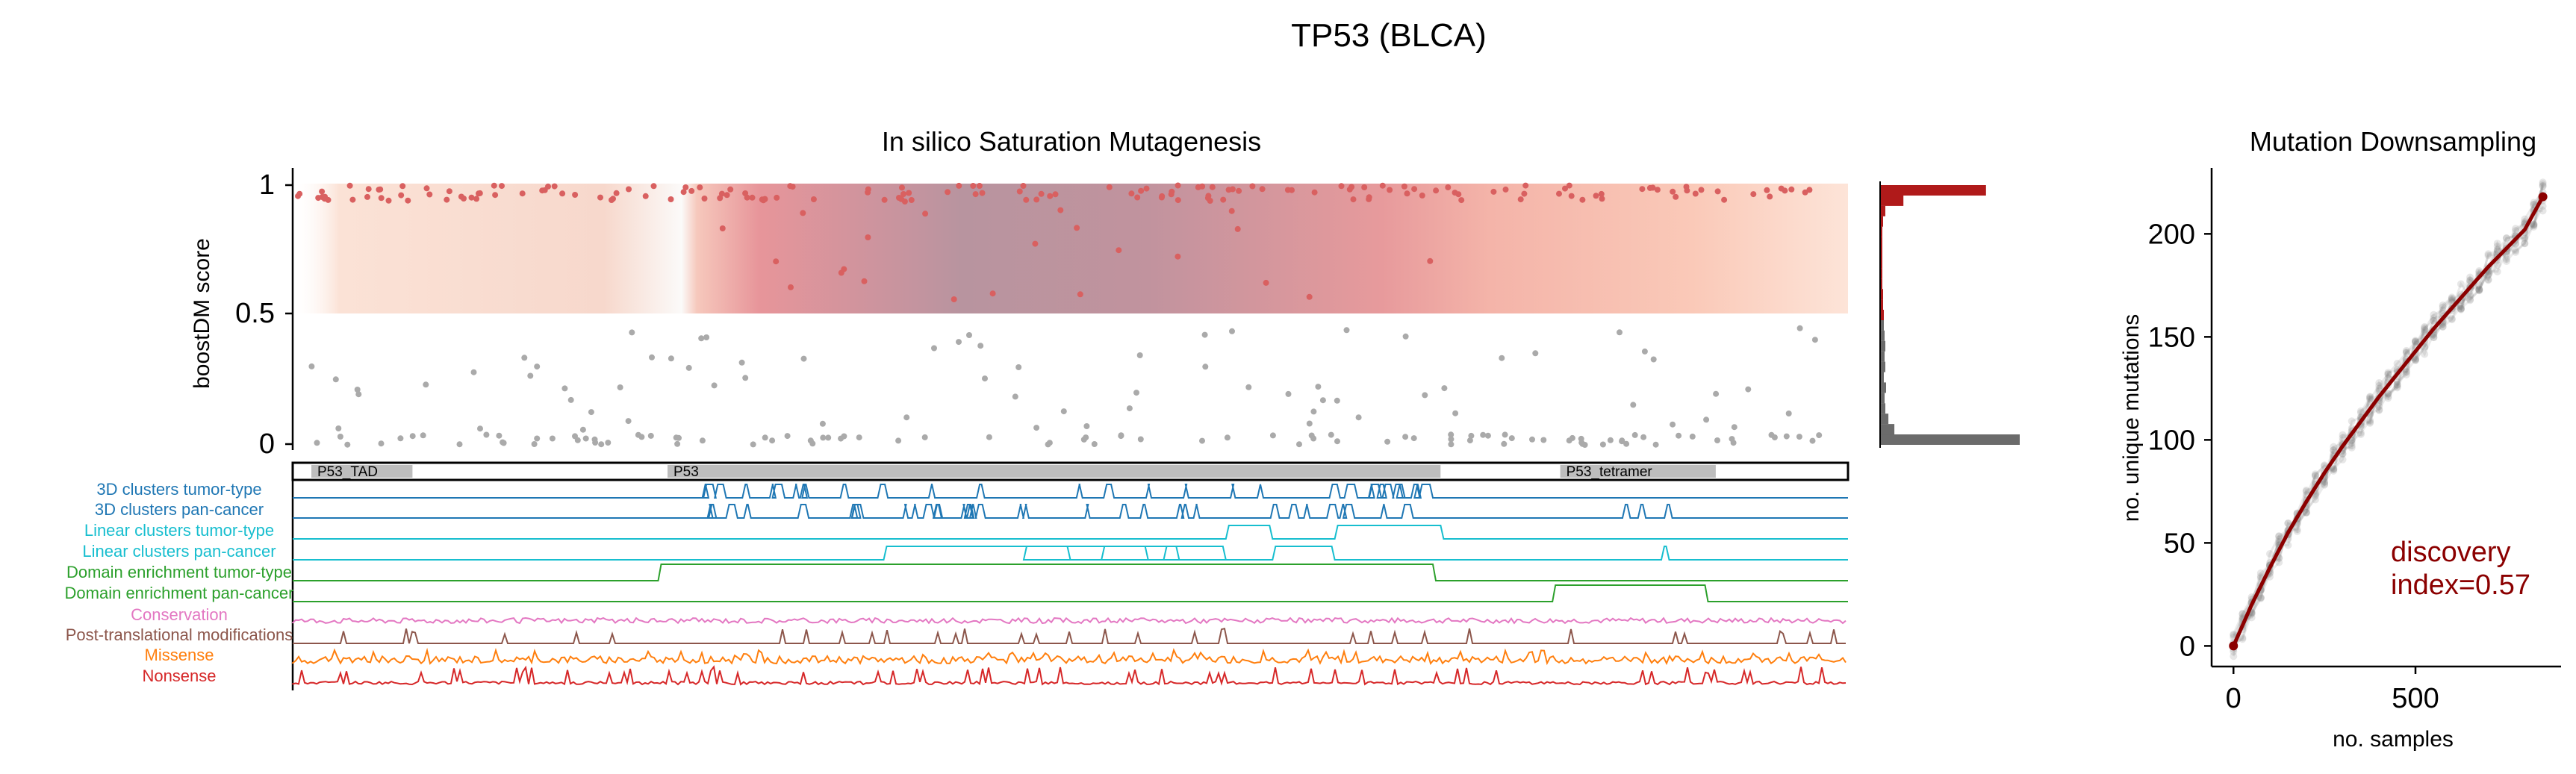 This screenshot has height=774, width=2576. I want to click on domain-block, so click(1054, 471).